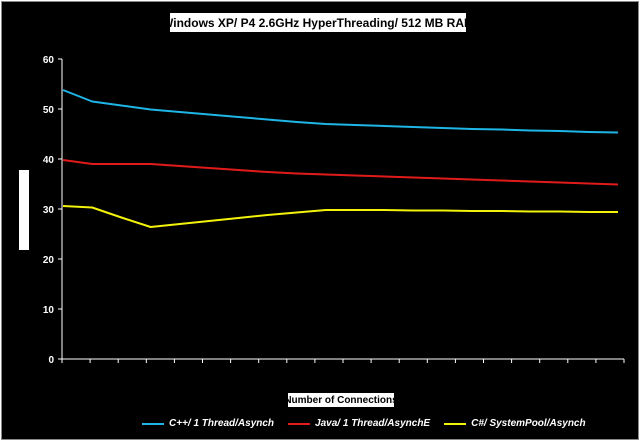 This screenshot has width=640, height=441. I want to click on y-tick-label: 0, so click(51, 360).